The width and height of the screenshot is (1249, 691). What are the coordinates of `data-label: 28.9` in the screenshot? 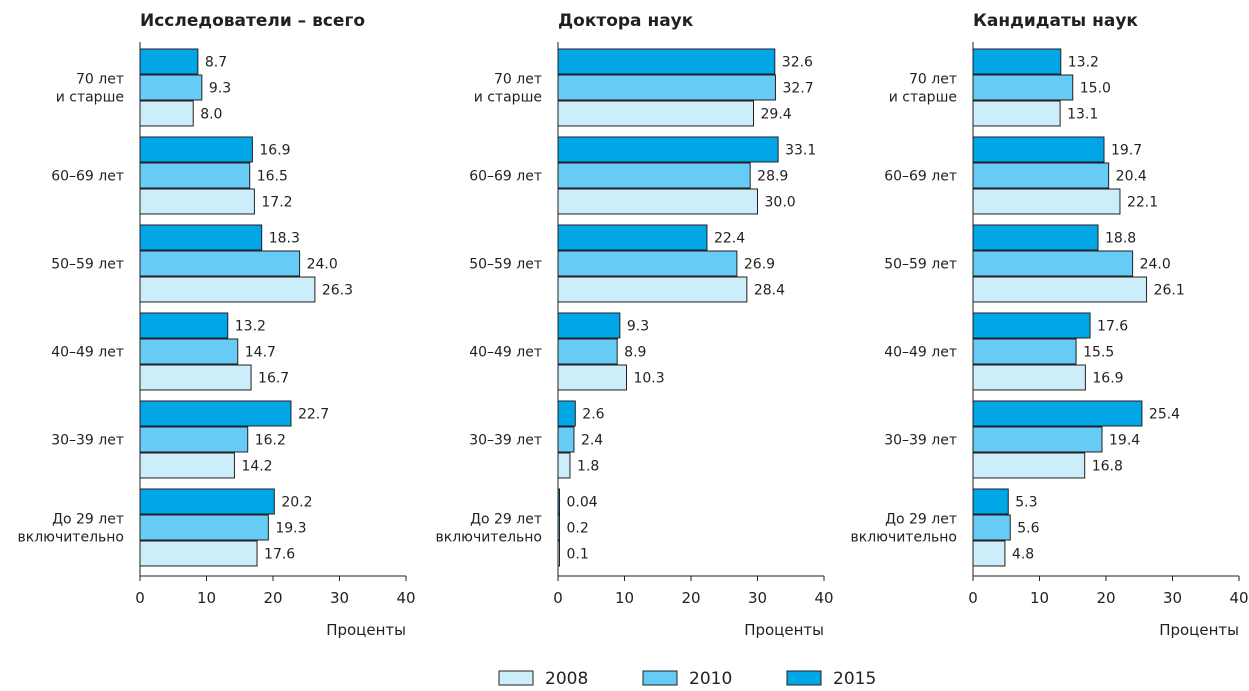 It's located at (772, 177).